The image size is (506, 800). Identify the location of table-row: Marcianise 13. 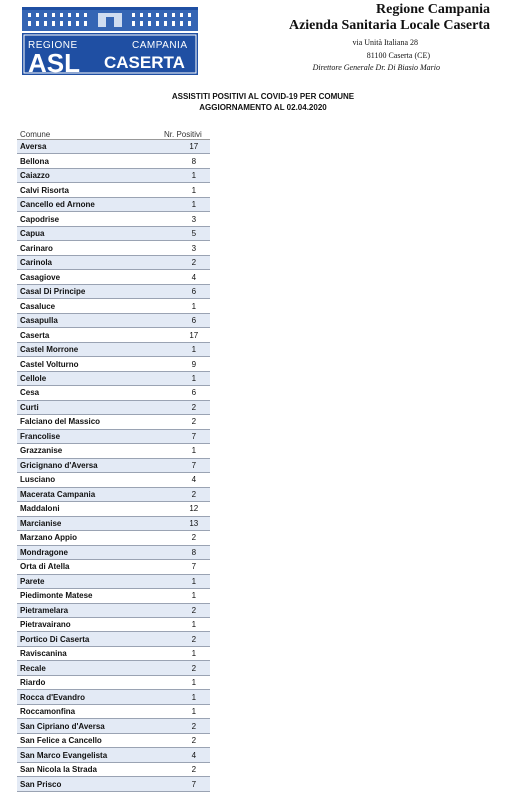
(113, 524).